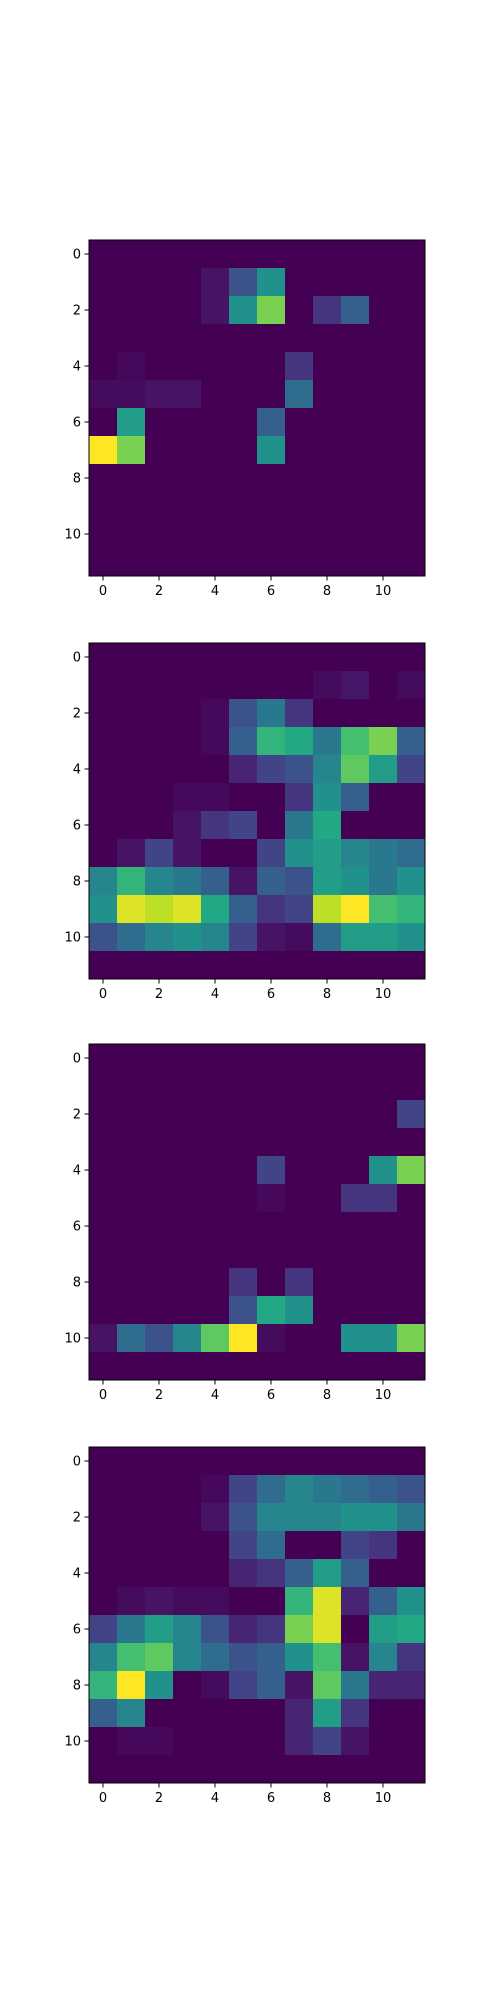  What do you see at coordinates (215, 591) in the screenshot?
I see `x-tick-label: 4` at bounding box center [215, 591].